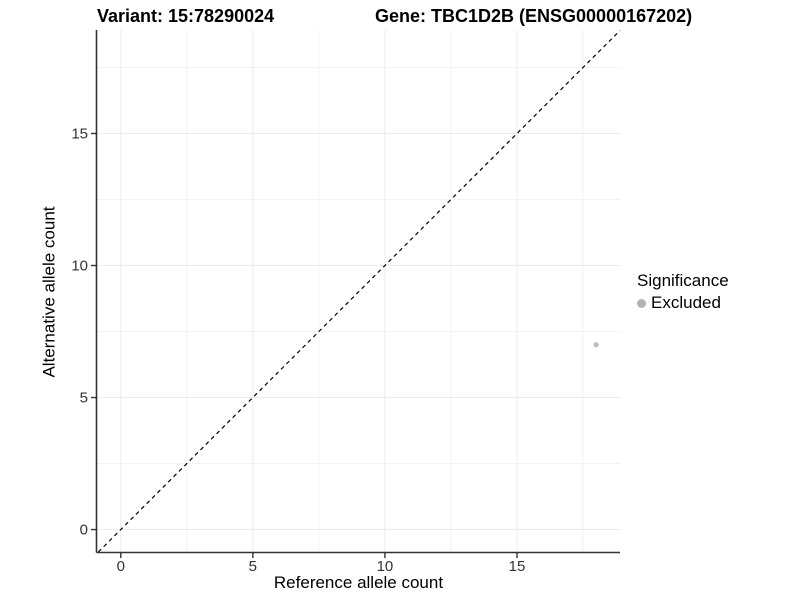 This screenshot has height=600, width=800. Describe the element at coordinates (49, 292) in the screenshot. I see `y-axis-title: Alternative allele count` at that location.